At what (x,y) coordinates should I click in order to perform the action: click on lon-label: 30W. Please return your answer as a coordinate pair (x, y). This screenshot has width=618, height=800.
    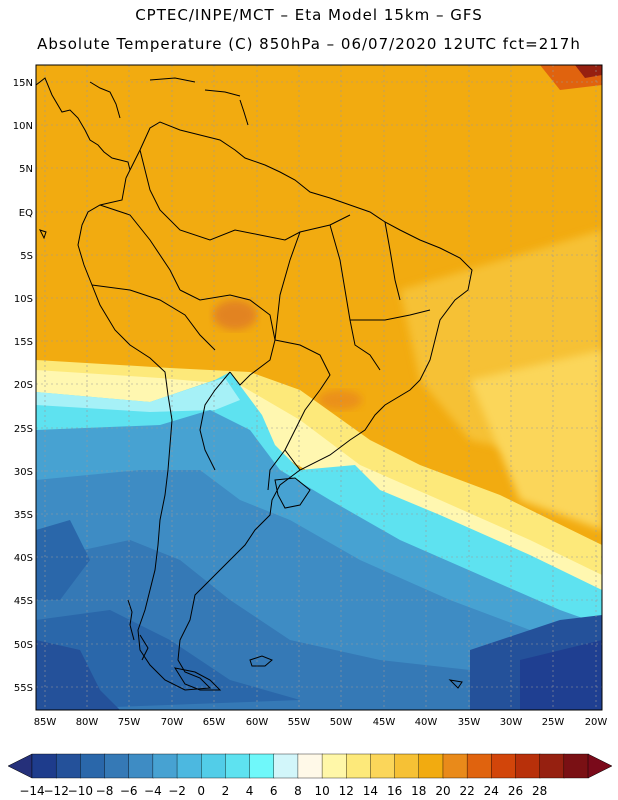
    Looking at the image, I should click on (511, 722).